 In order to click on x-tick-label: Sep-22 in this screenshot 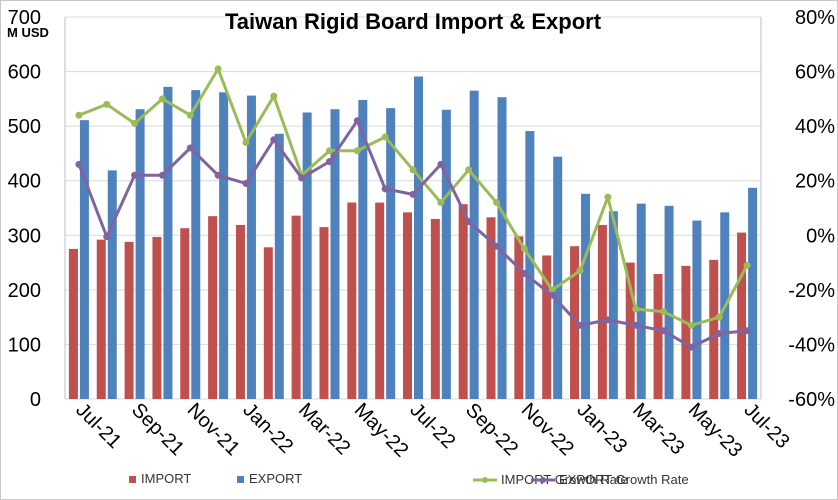, I will do `click(491, 429)`.